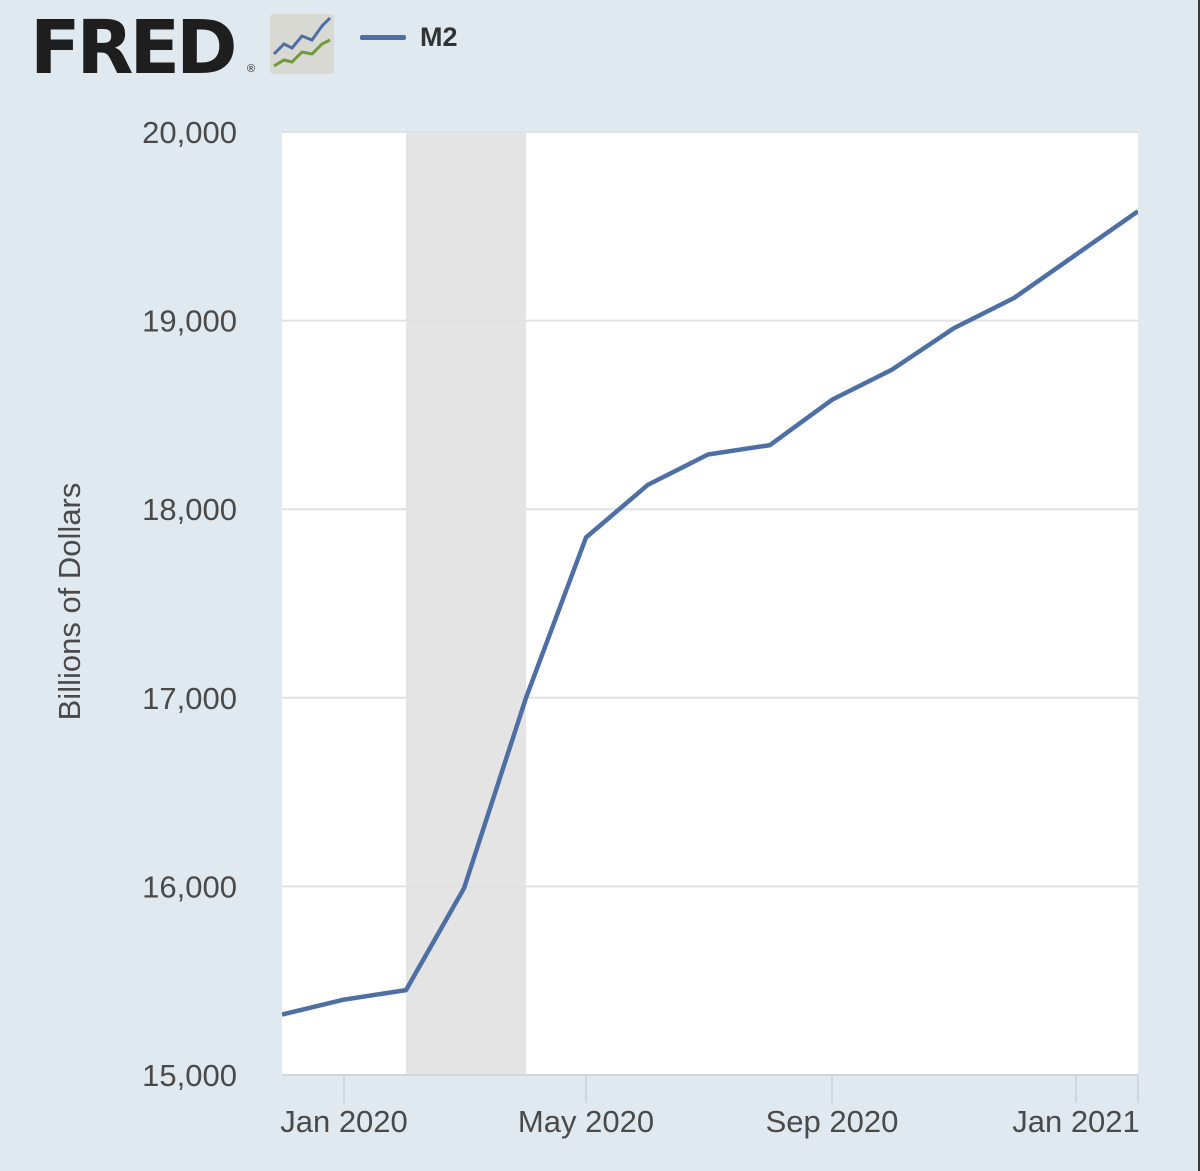  What do you see at coordinates (189, 509) in the screenshot?
I see `y-tick-label: 18,000` at bounding box center [189, 509].